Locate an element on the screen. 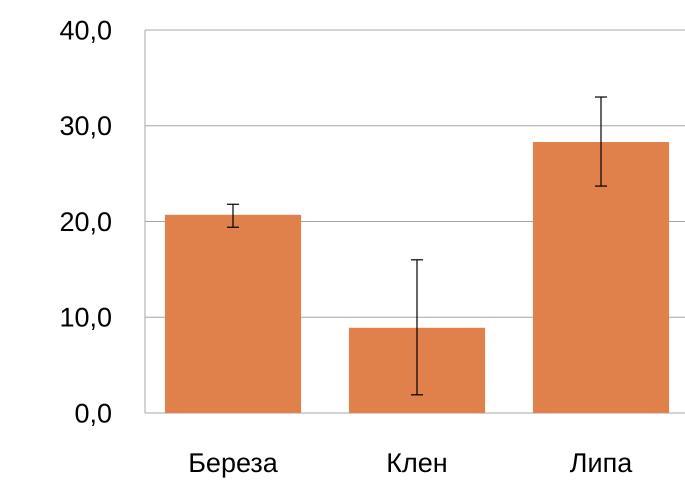  x-tick-label: Липа is located at coordinates (602, 463).